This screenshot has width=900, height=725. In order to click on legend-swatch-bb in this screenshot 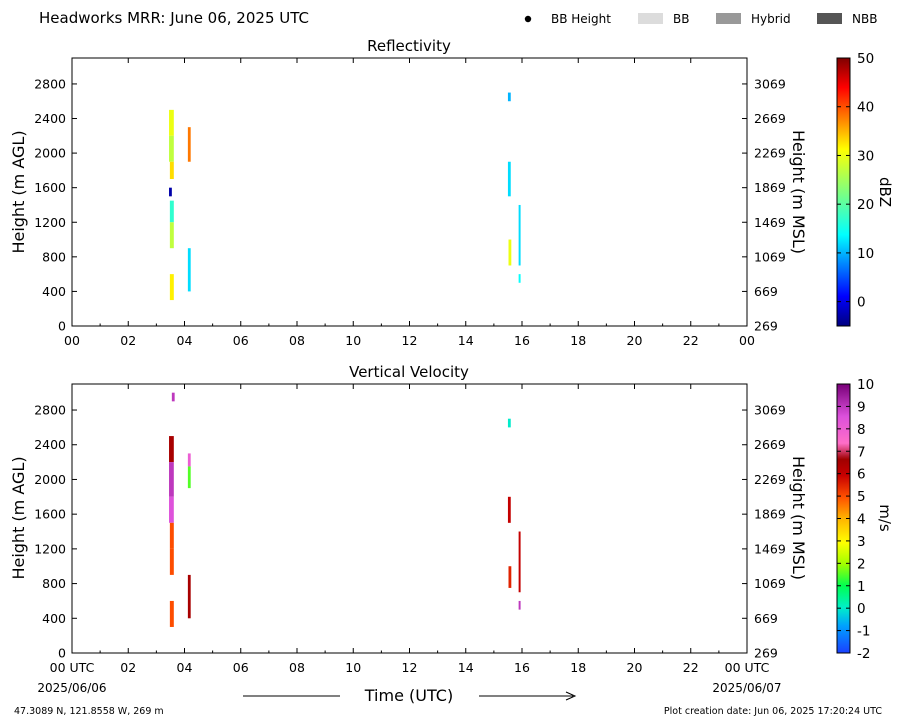, I will do `click(650, 18)`.